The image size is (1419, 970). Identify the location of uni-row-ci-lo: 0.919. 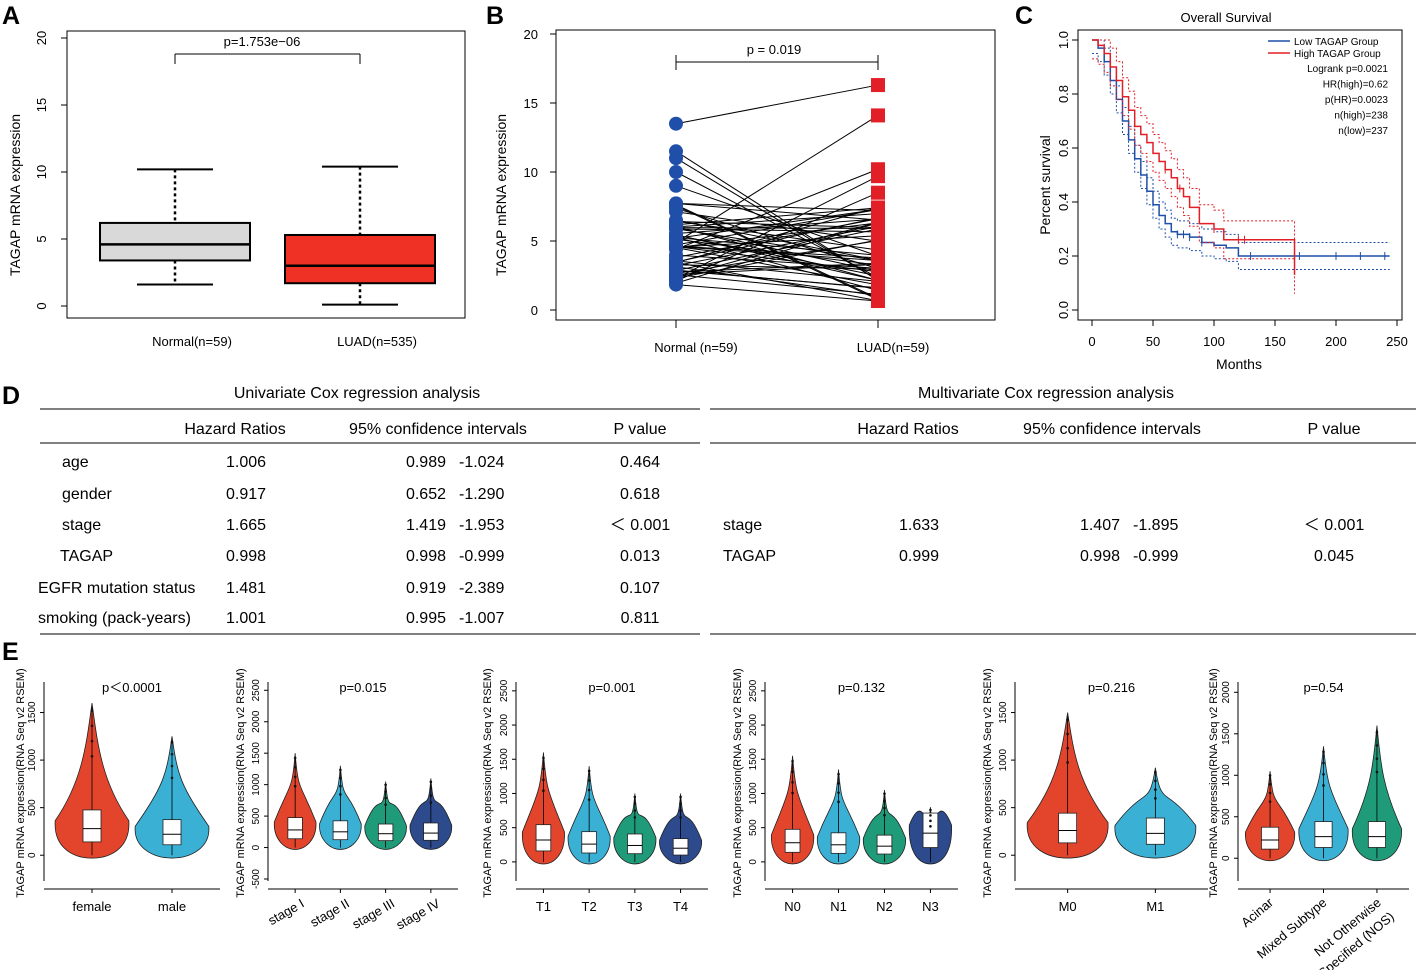
(426, 588).